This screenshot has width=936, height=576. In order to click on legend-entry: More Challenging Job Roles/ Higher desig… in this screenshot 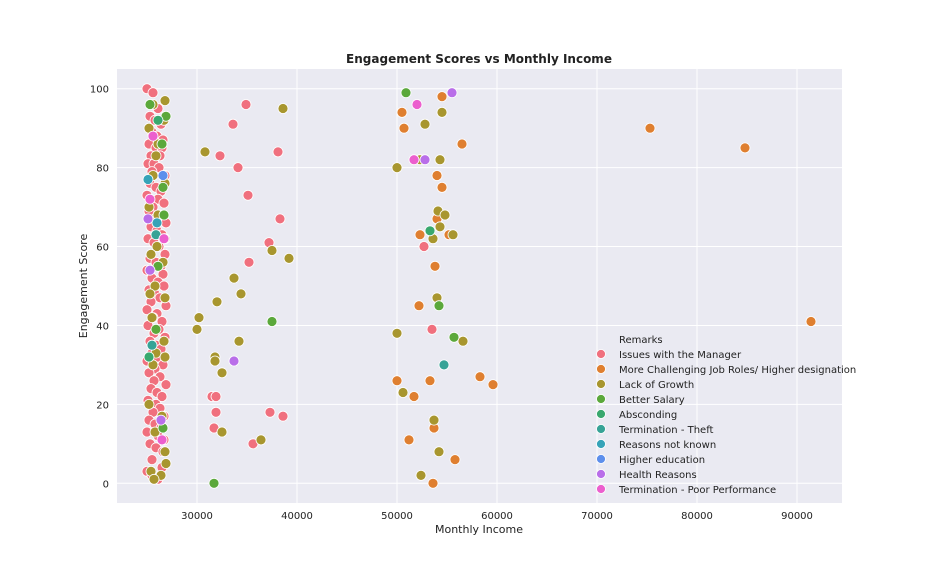, I will do `click(737, 370)`.